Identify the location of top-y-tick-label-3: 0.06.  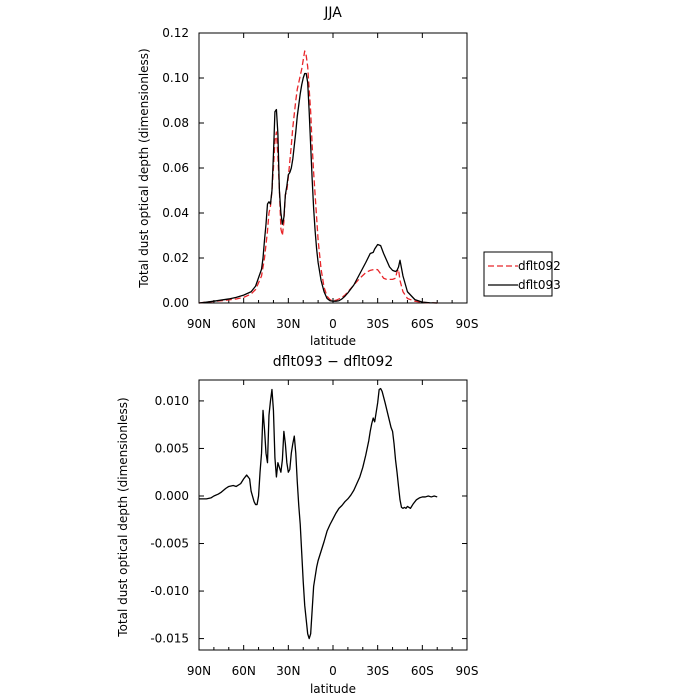
(175, 168).